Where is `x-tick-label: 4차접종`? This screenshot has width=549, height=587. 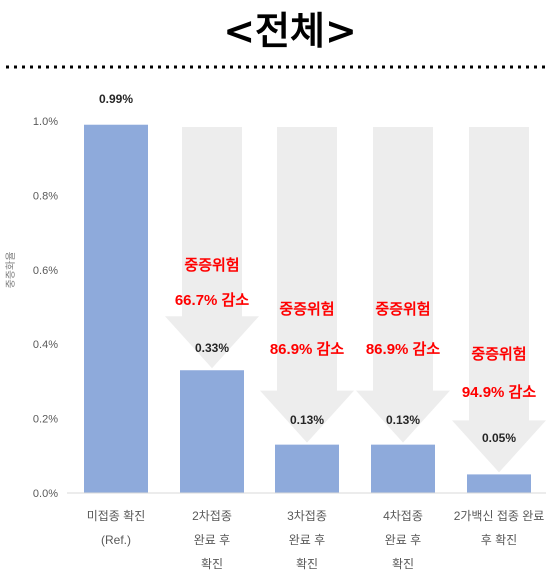
x-tick-label: 4차접종 is located at coordinates (403, 516).